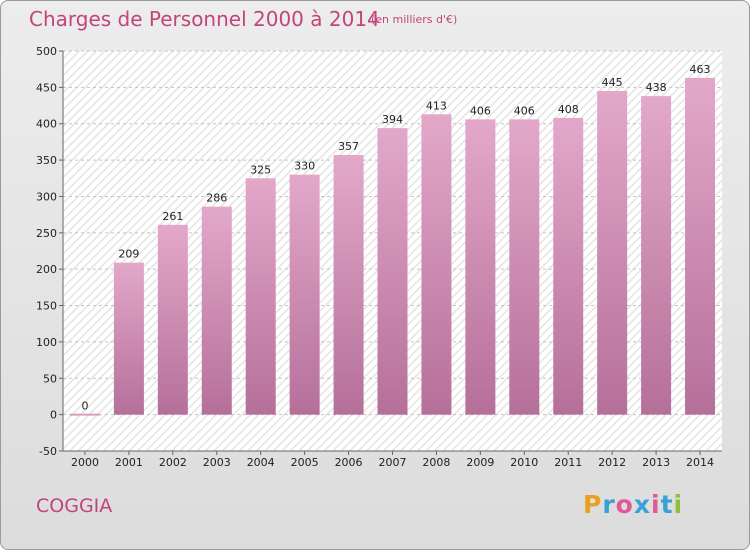 The height and width of the screenshot is (550, 750). Describe the element at coordinates (48, 451) in the screenshot. I see `y-tick-label: -50` at that location.